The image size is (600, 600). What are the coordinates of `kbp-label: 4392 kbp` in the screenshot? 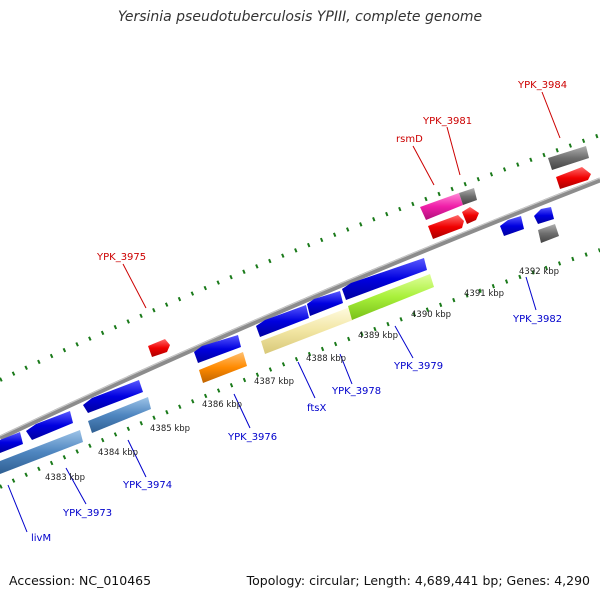 It's located at (539, 272).